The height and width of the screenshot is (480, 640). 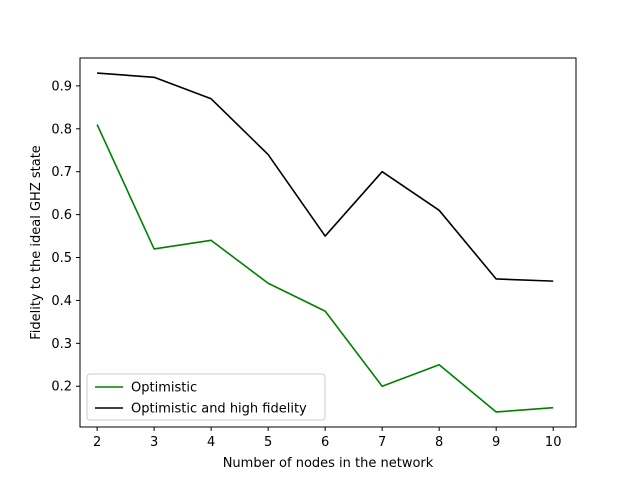 I want to click on y-tick-label: 0.6, so click(x=61, y=215).